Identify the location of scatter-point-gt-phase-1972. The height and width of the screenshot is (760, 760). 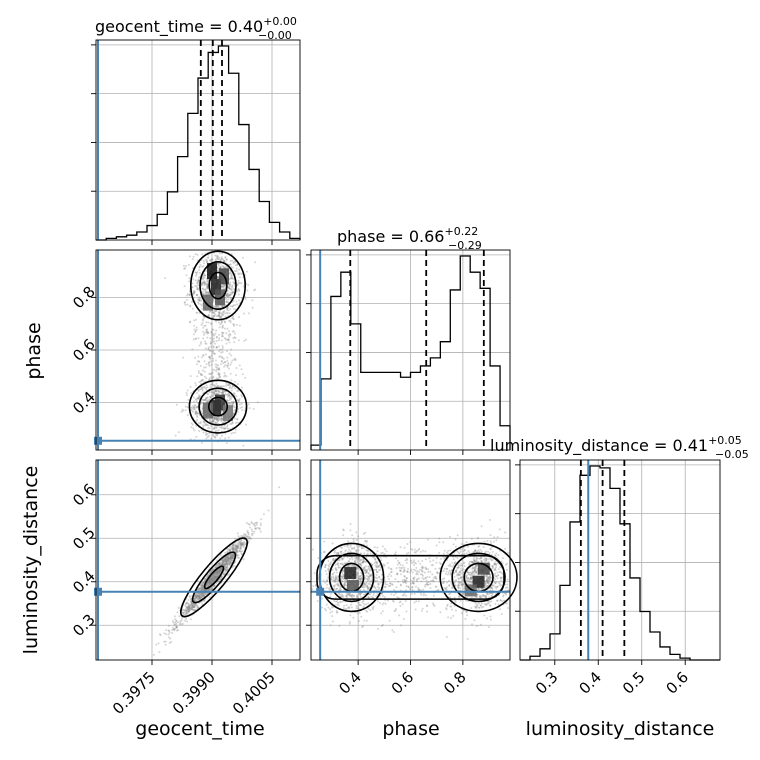
(226, 294).